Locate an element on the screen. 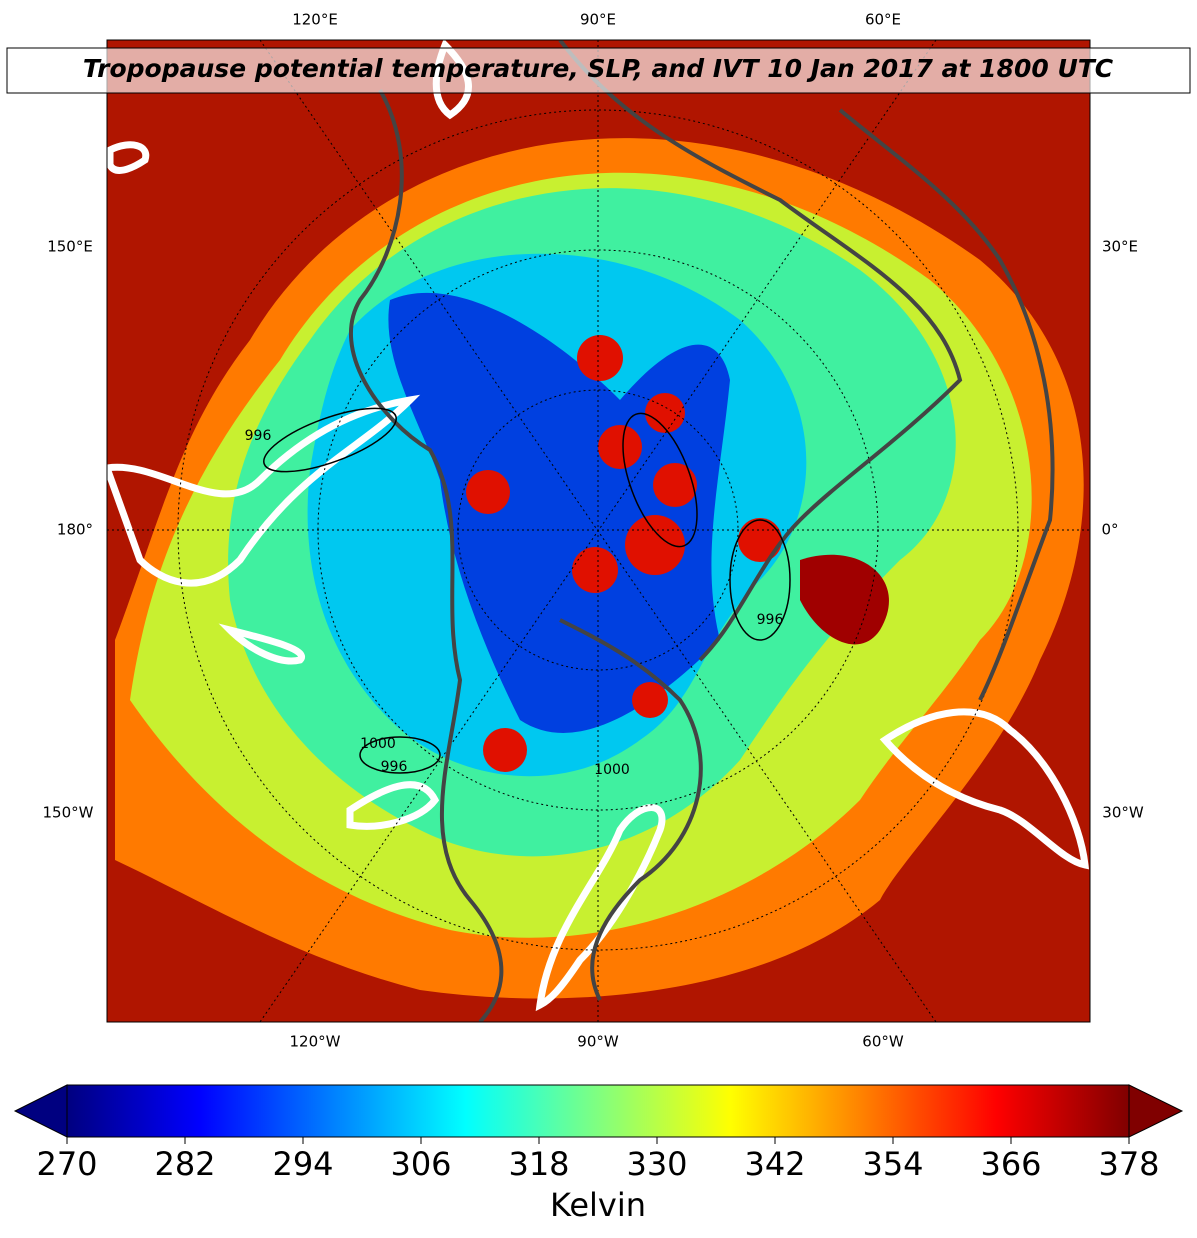  longitude-label: 60°E is located at coordinates (883, 20).